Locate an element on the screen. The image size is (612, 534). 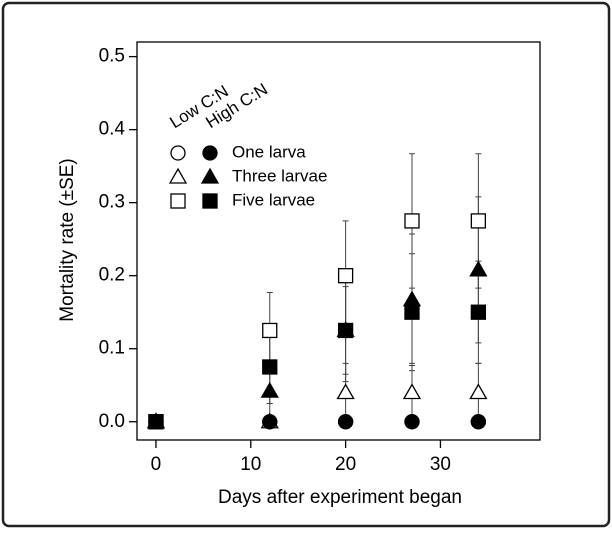
x-axis-label: Days after experiment began is located at coordinates (340, 497).